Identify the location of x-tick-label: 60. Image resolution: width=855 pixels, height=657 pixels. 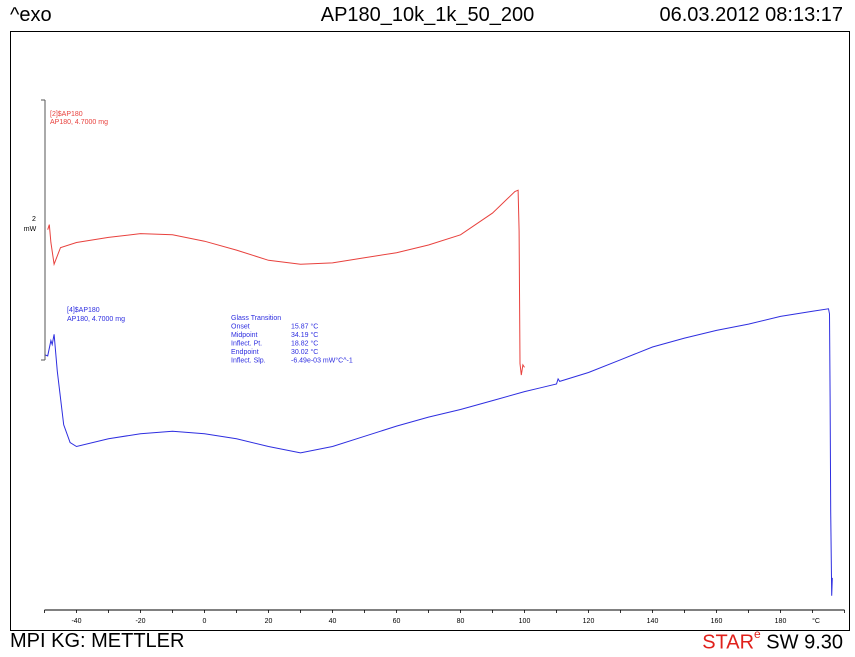
(397, 621).